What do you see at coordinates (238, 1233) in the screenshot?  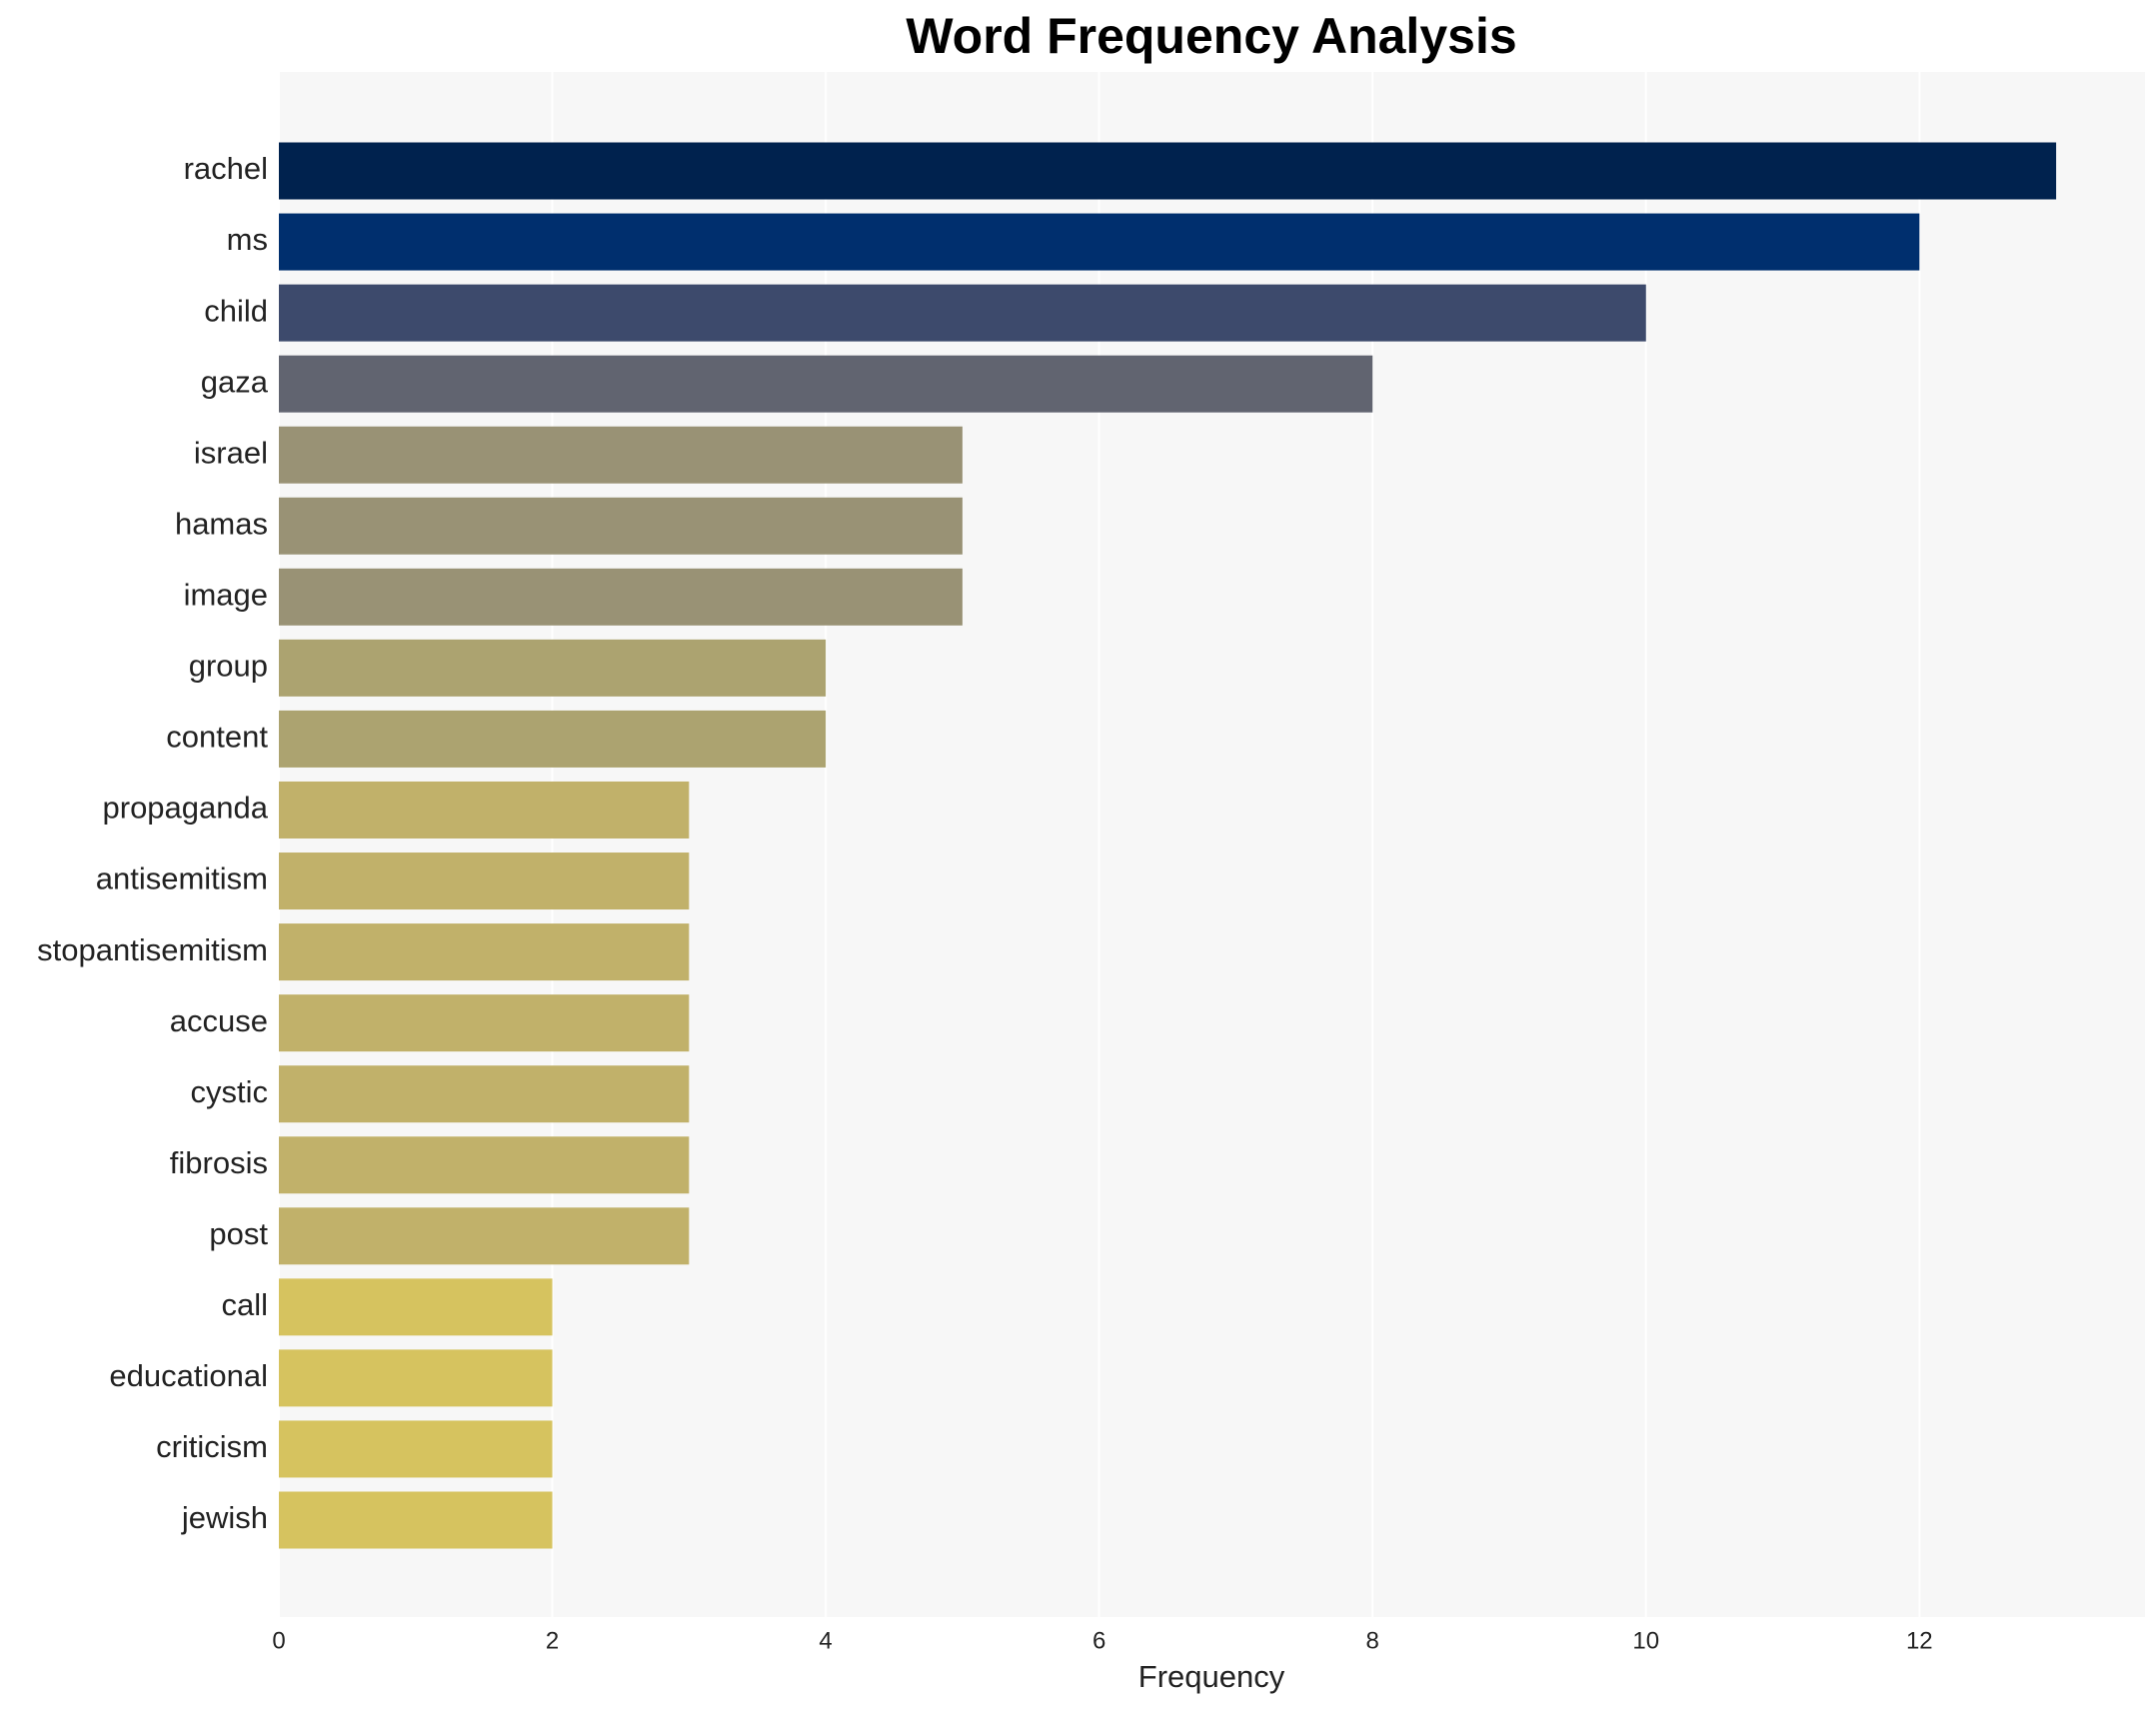 I see `y-tick-label: post` at bounding box center [238, 1233].